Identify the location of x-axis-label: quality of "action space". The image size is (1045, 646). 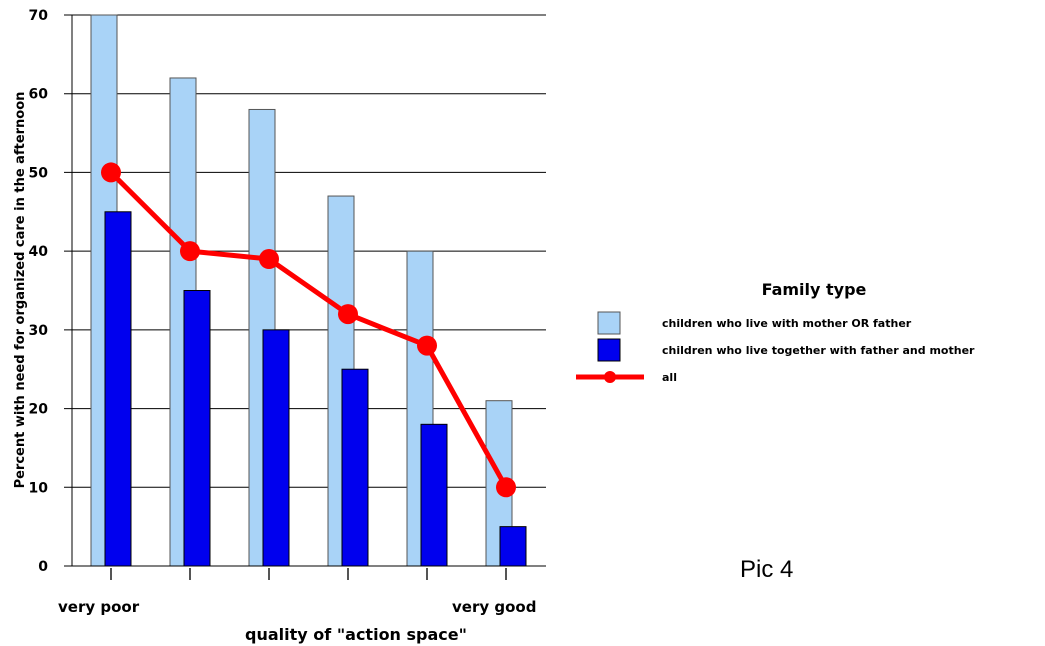
(356, 634).